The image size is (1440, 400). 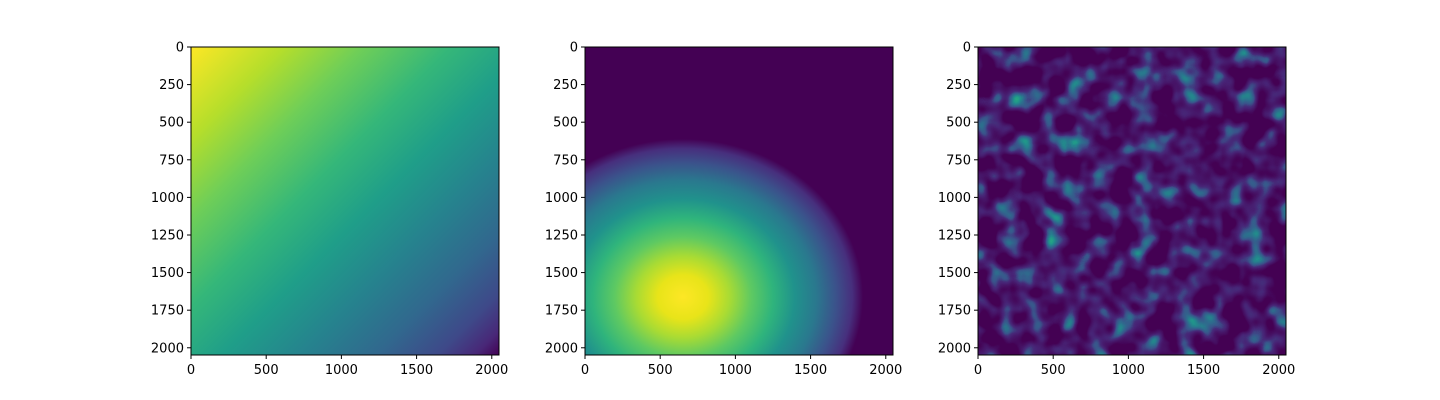 I want to click on y-ticks-2: 0 250 500 750 1000 1250 1500 1750 2000, so click(x=565, y=198).